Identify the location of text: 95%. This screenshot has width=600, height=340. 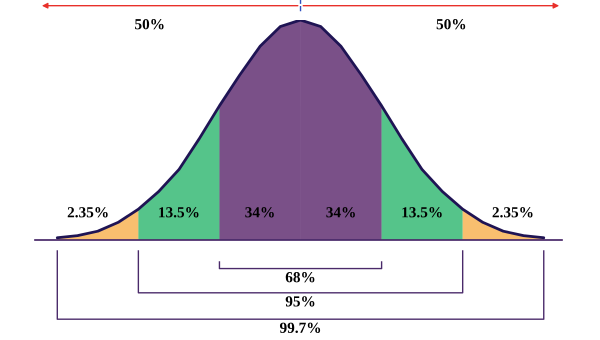
(300, 301).